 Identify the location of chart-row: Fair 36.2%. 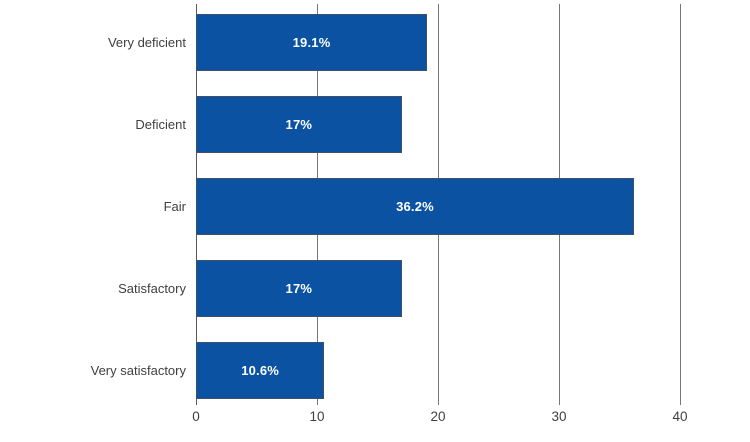
(422, 206).